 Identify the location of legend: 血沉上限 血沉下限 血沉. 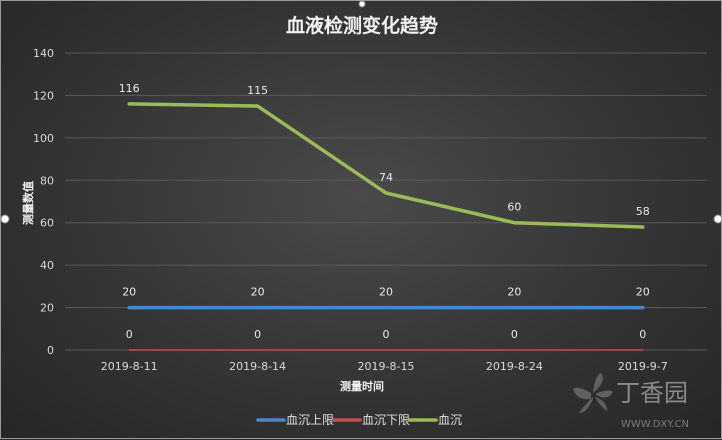
(359, 420).